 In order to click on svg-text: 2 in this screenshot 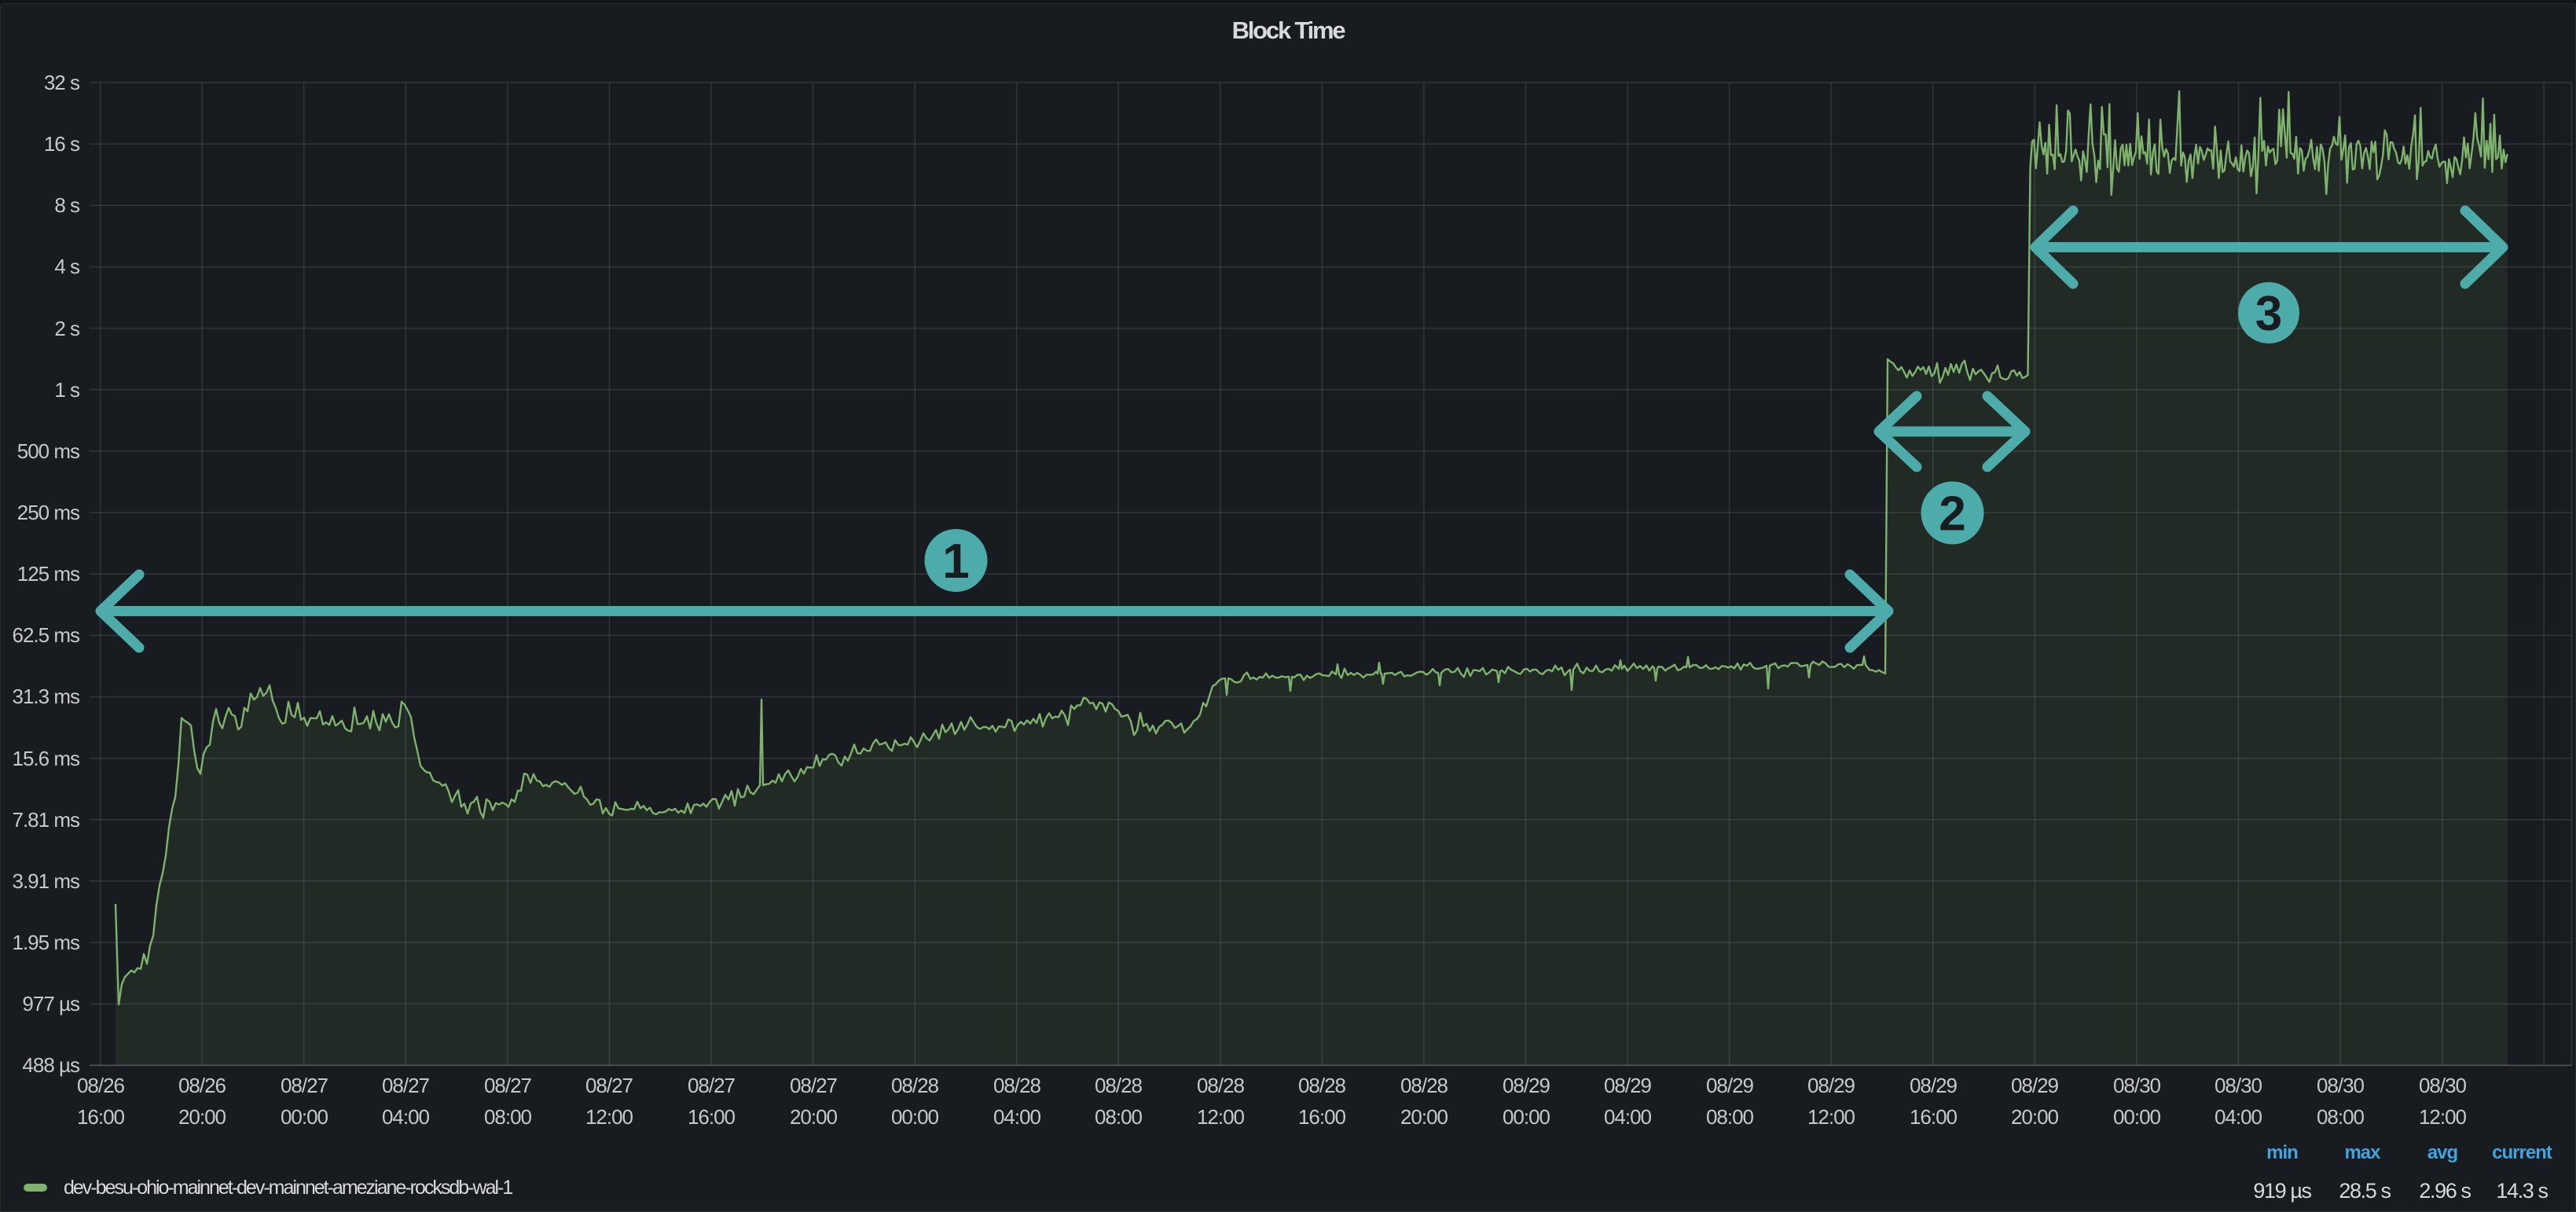, I will do `click(1952, 514)`.